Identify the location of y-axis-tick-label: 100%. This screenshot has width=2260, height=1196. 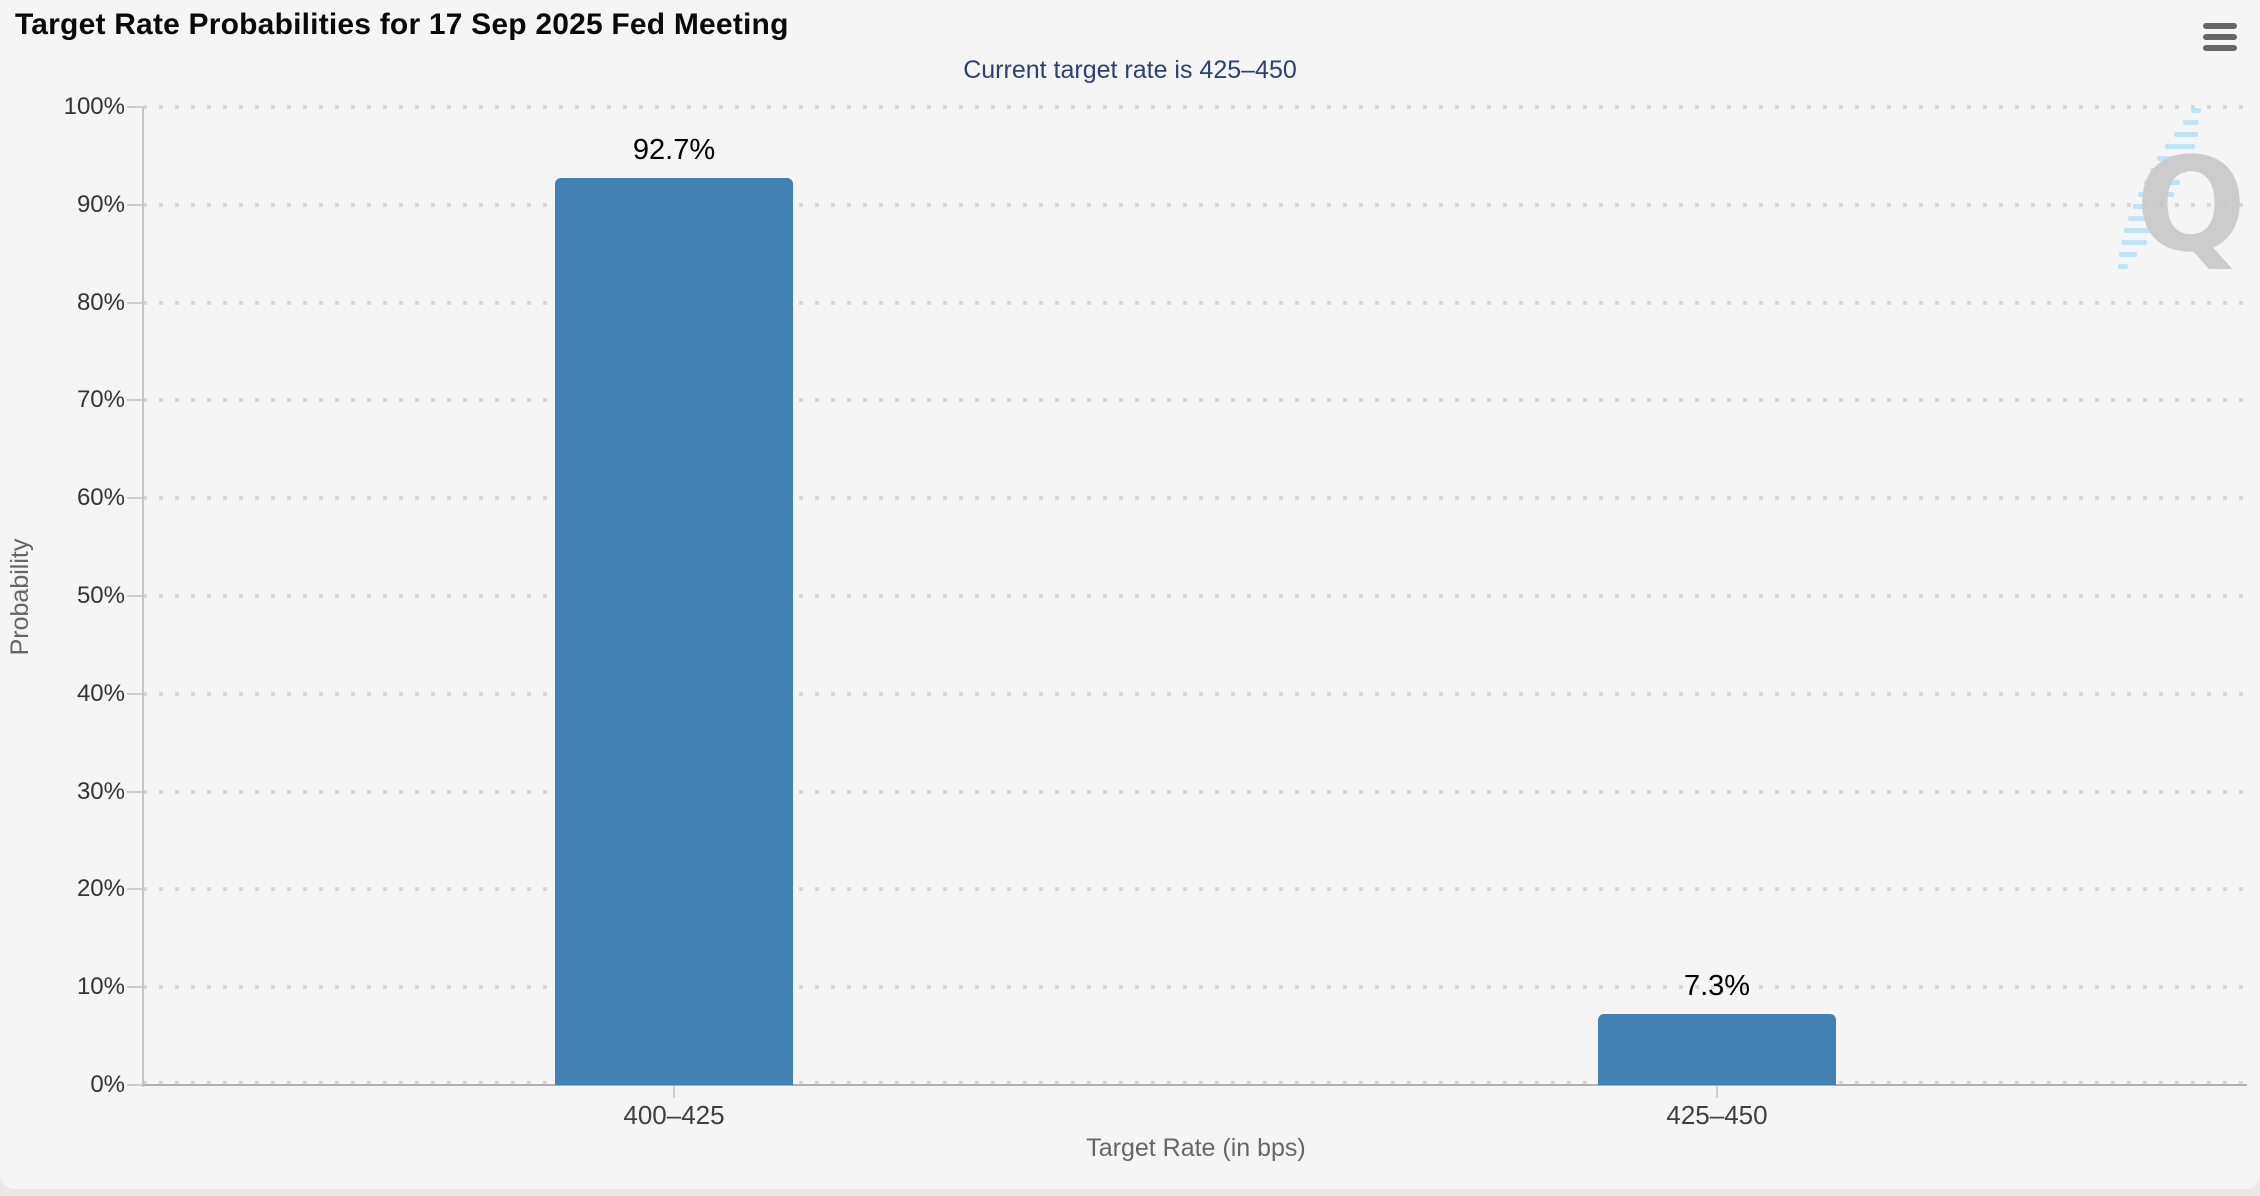
(94, 106).